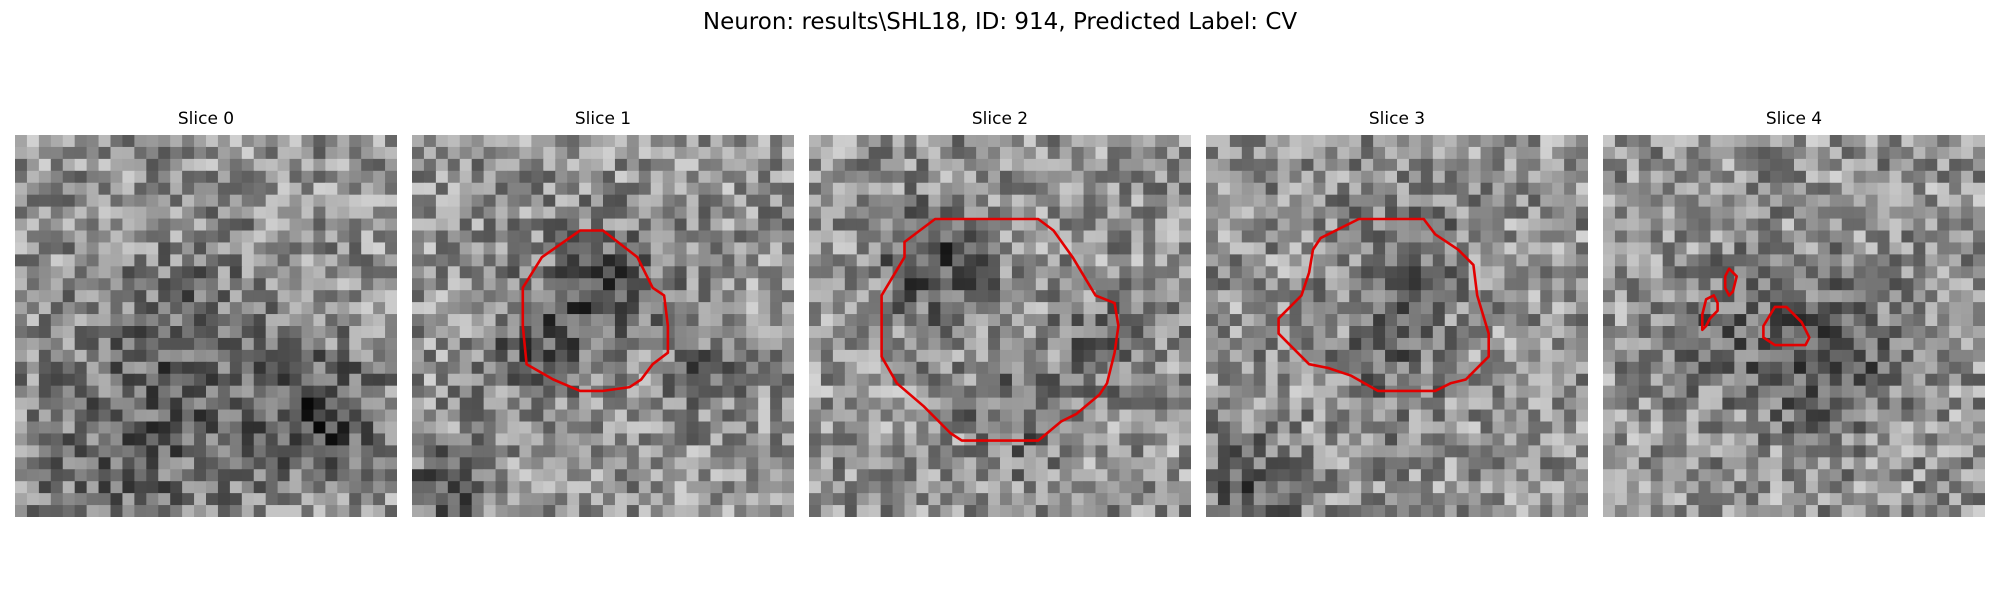 The height and width of the screenshot is (600, 2000). I want to click on slice-2-plot, so click(1000, 326).